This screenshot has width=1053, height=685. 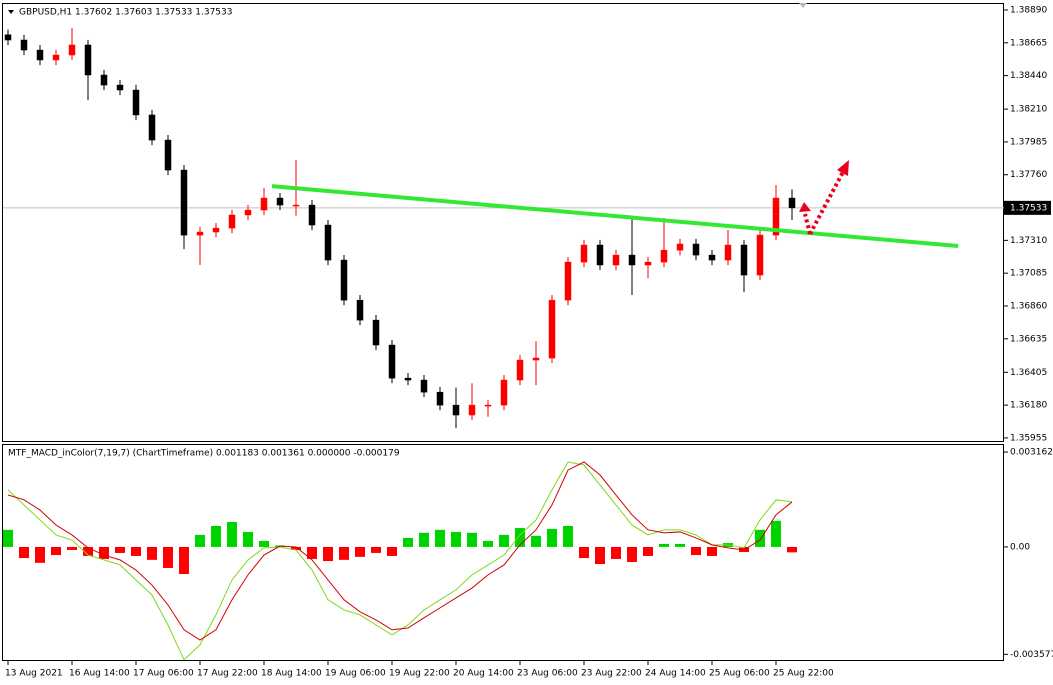 I want to click on x-tick-label: 20 Aug 14:00, so click(x=483, y=674).